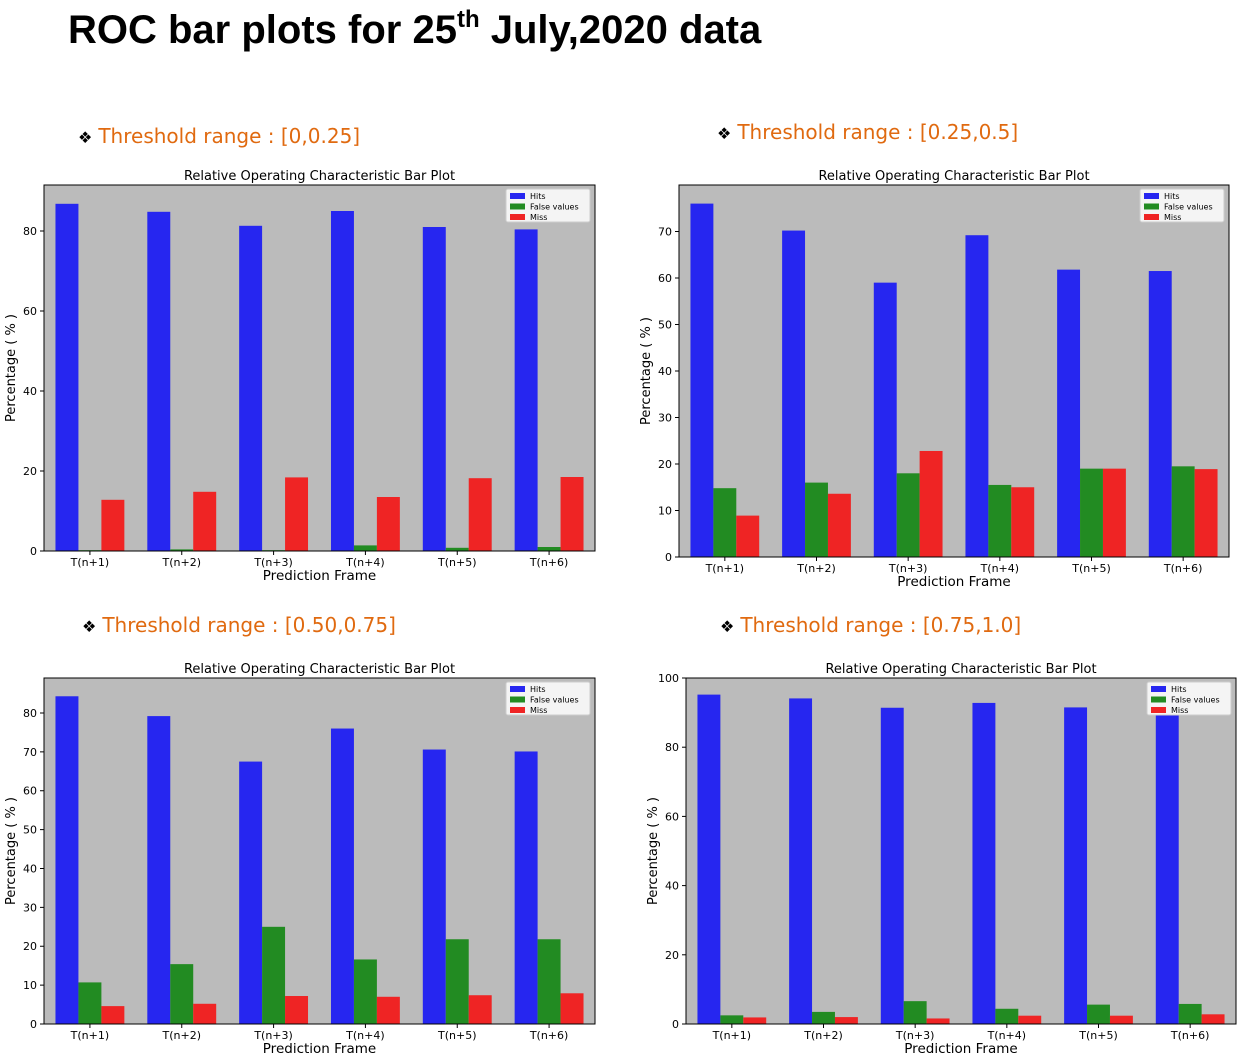 The height and width of the screenshot is (1064, 1249). What do you see at coordinates (878, 132) in the screenshot?
I see `threshold-heading-2-text: Threshold range : [0.25,0.5]` at bounding box center [878, 132].